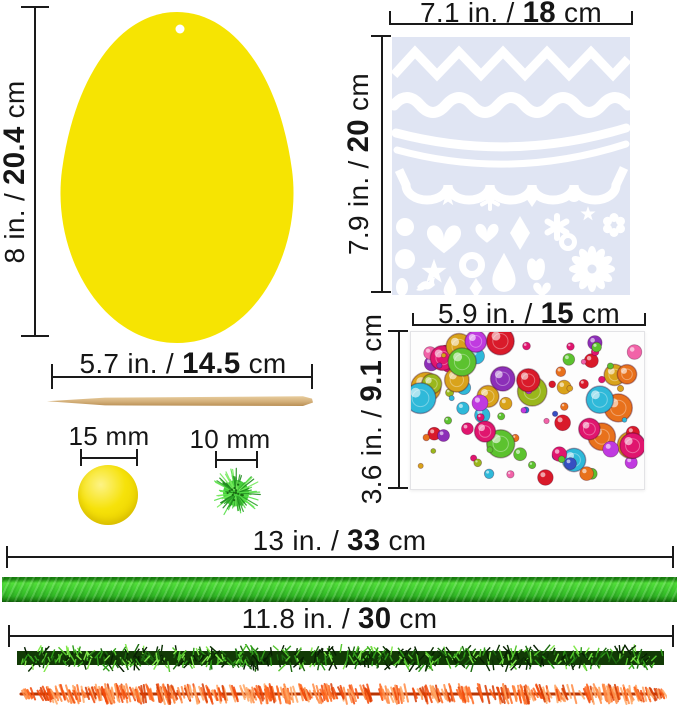 The width and height of the screenshot is (679, 712). Describe the element at coordinates (216, 459) in the screenshot. I see `pompom-small-tick-left` at that location.